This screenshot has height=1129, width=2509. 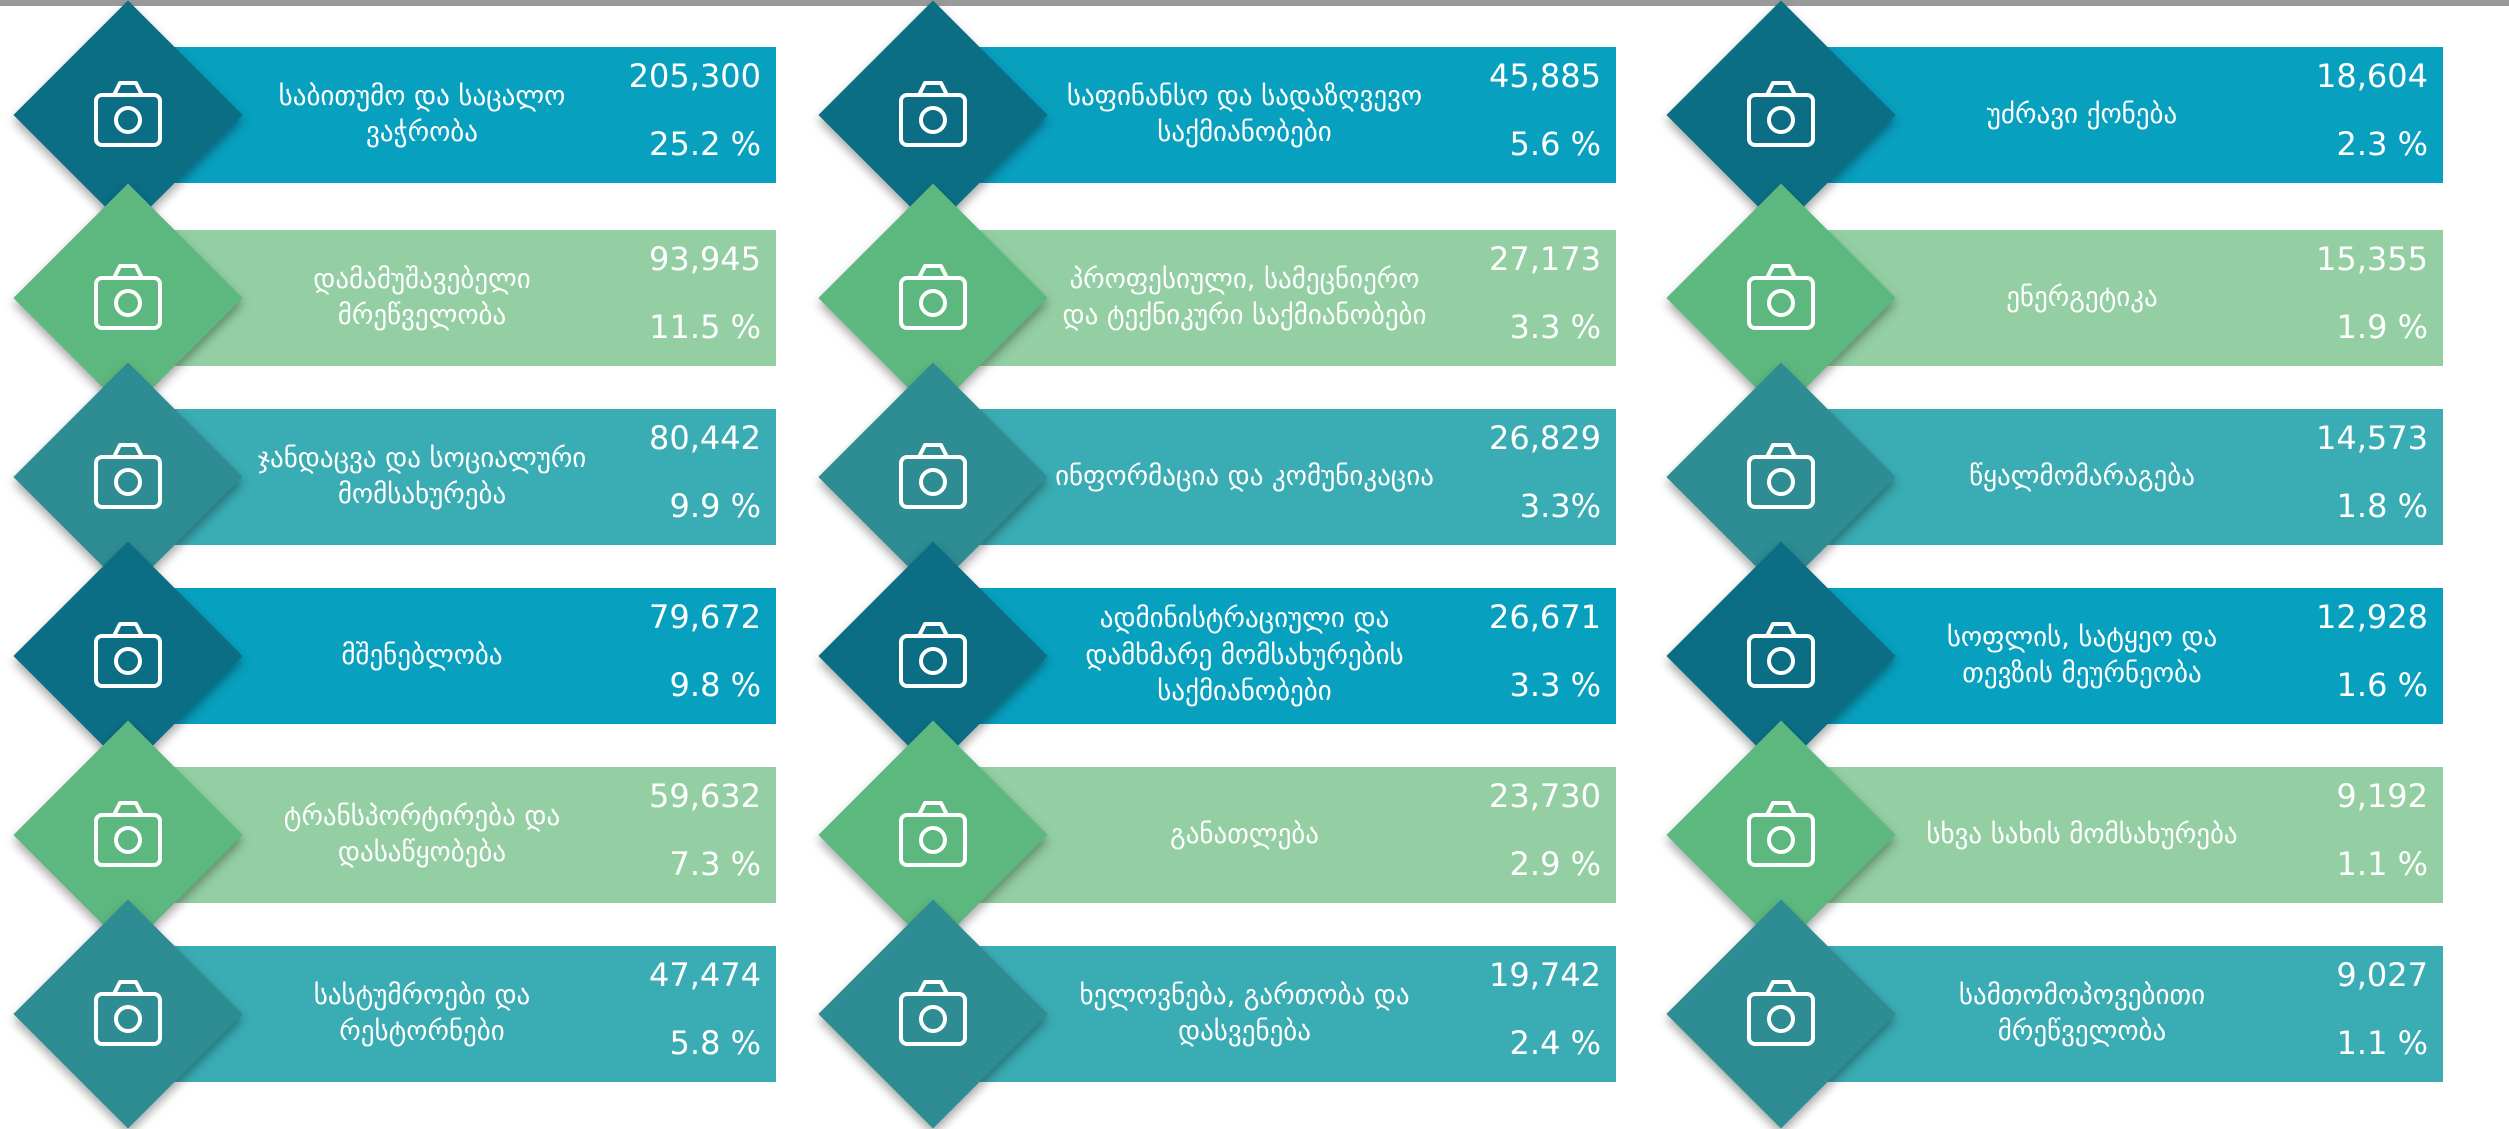 I want to click on sector-label: ტრანსპორტირება და დასაწყობება, so click(x=422, y=834).